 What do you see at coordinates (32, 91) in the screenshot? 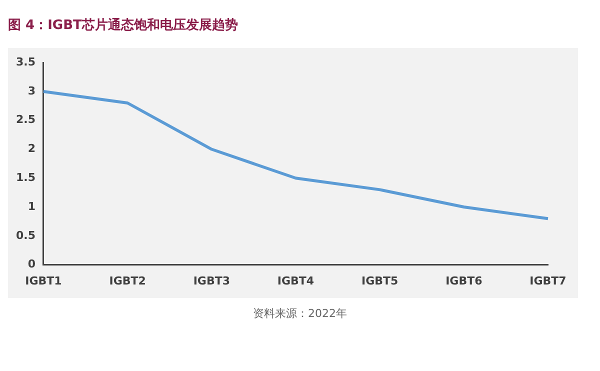
I see `y-tick-label: 3` at bounding box center [32, 91].